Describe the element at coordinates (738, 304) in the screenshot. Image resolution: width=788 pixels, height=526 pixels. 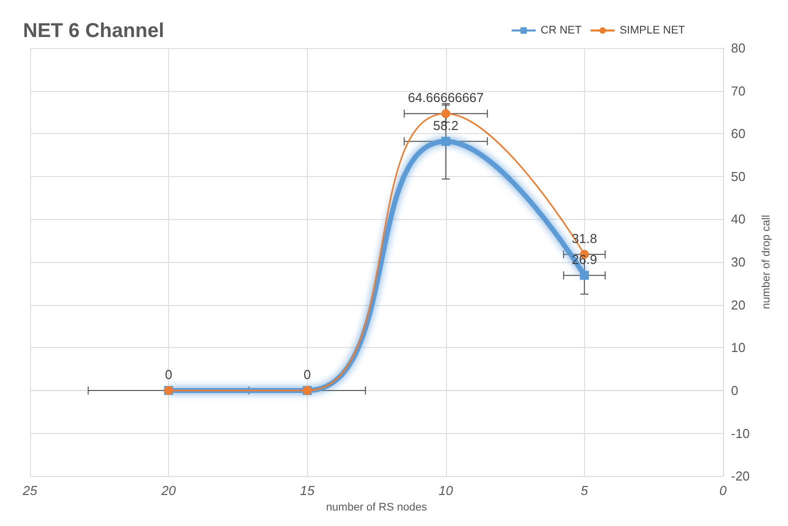
I see `y-tick-label: 20` at that location.